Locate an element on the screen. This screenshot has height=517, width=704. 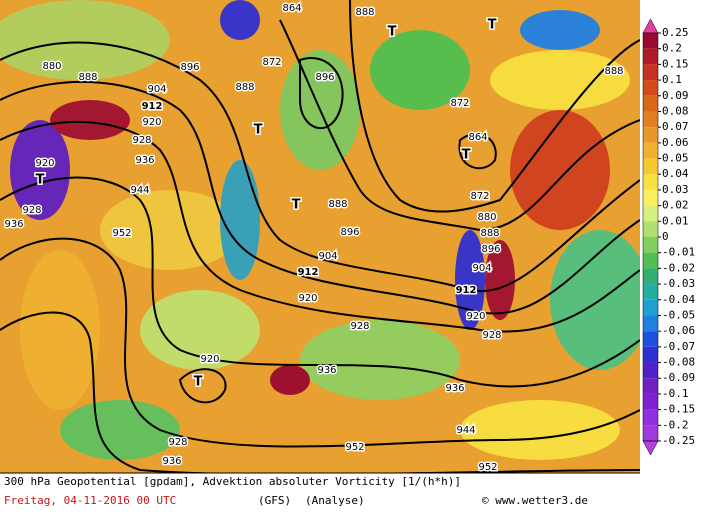
date: Freitag, 04-11-2016 00 UTC is located at coordinates (90, 500).